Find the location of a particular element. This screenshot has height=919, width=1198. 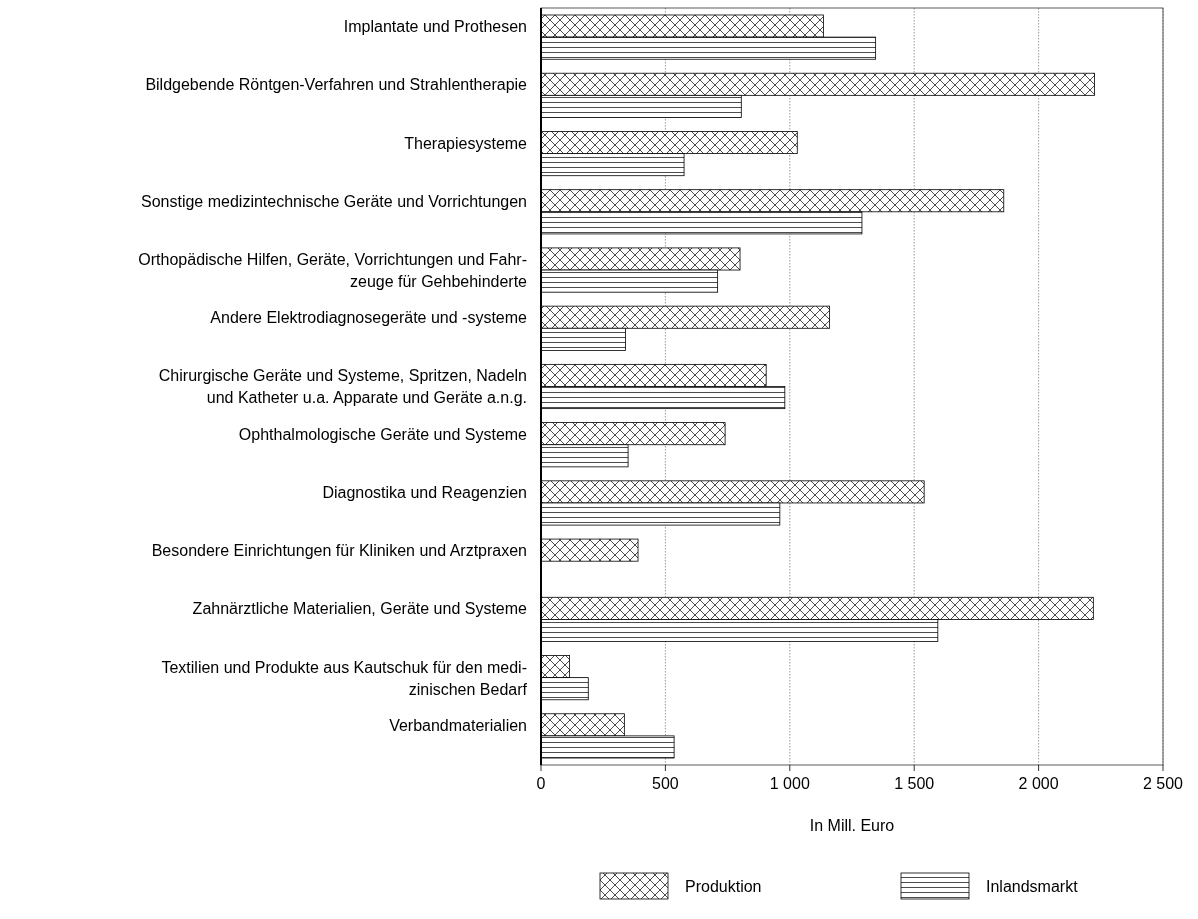

x-tick-label: 1 000 is located at coordinates (789, 783).